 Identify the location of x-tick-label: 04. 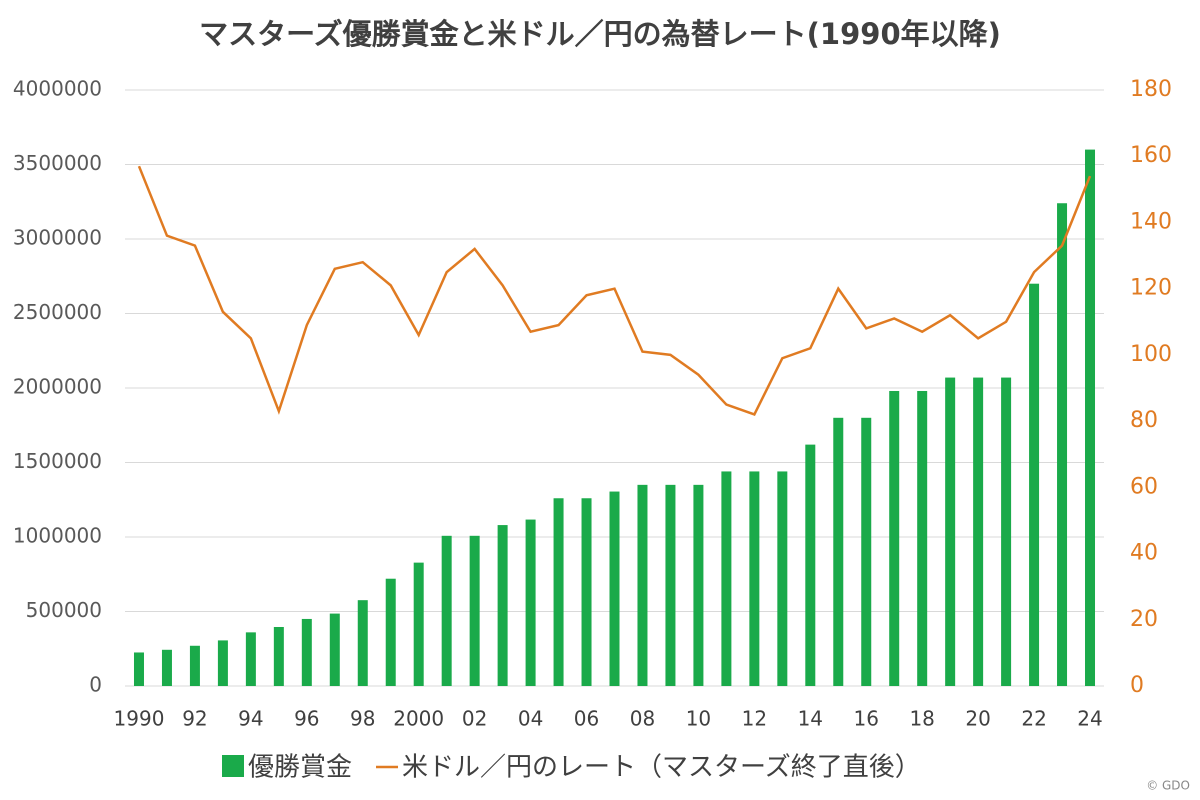
(530, 719).